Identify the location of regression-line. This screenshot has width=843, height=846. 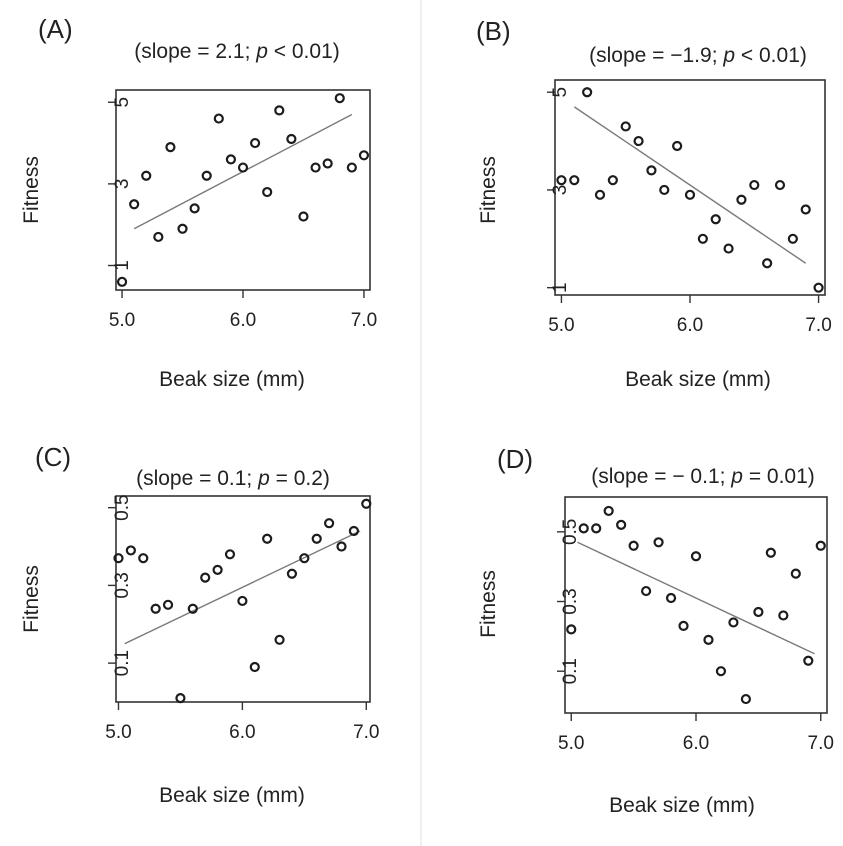
(242, 587).